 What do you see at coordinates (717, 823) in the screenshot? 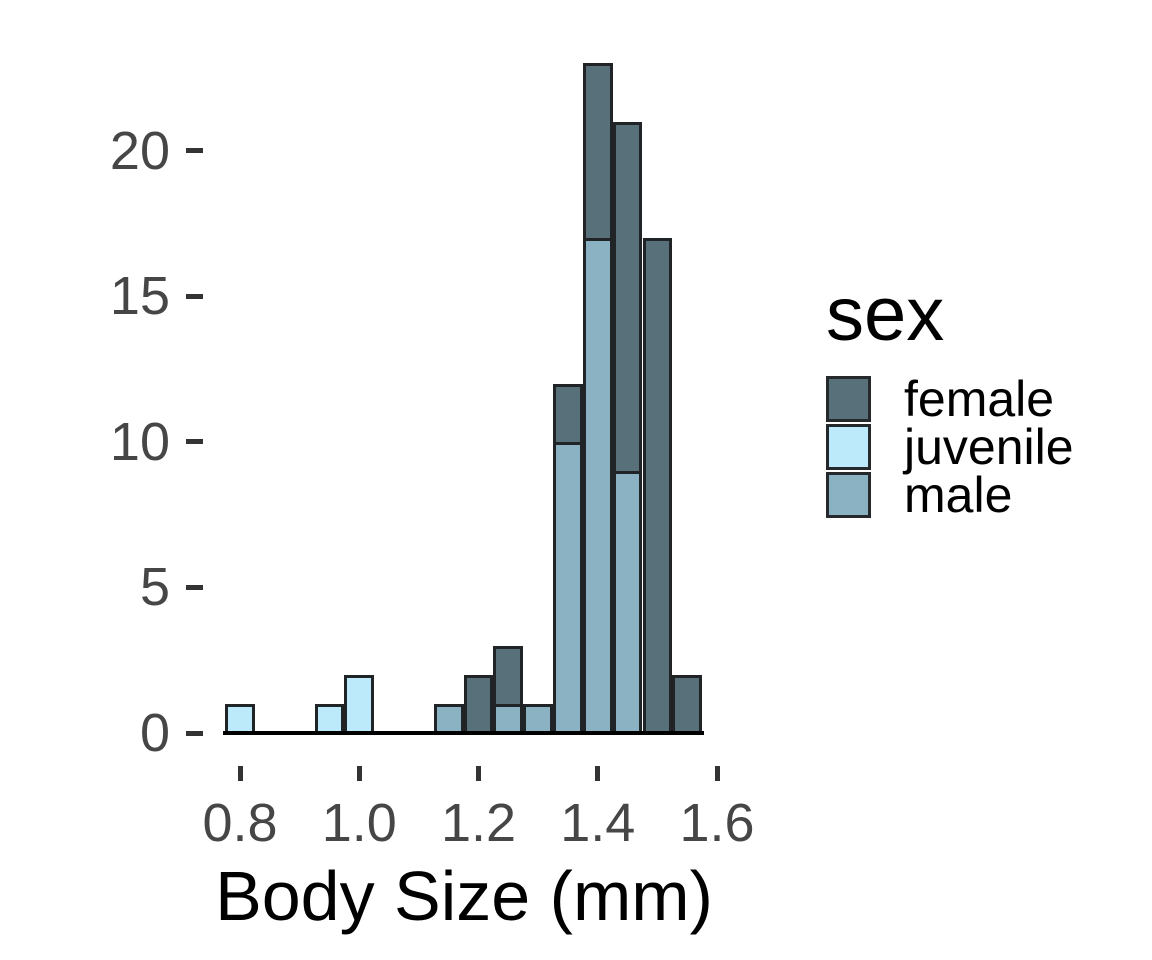
I see `x-axis-tick-label: 1.6` at bounding box center [717, 823].